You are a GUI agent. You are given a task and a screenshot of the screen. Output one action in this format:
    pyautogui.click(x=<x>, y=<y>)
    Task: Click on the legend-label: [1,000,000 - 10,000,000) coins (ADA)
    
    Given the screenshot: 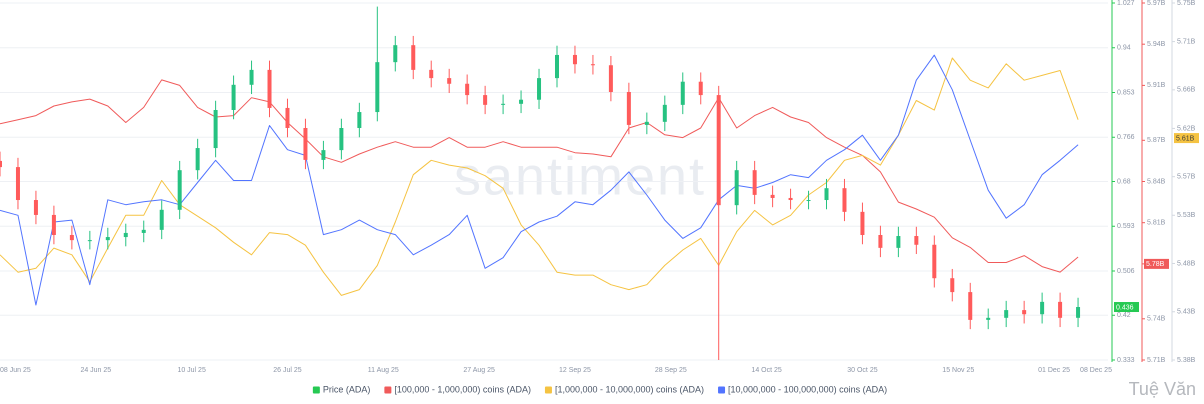 What is the action you would take?
    pyautogui.click(x=629, y=389)
    